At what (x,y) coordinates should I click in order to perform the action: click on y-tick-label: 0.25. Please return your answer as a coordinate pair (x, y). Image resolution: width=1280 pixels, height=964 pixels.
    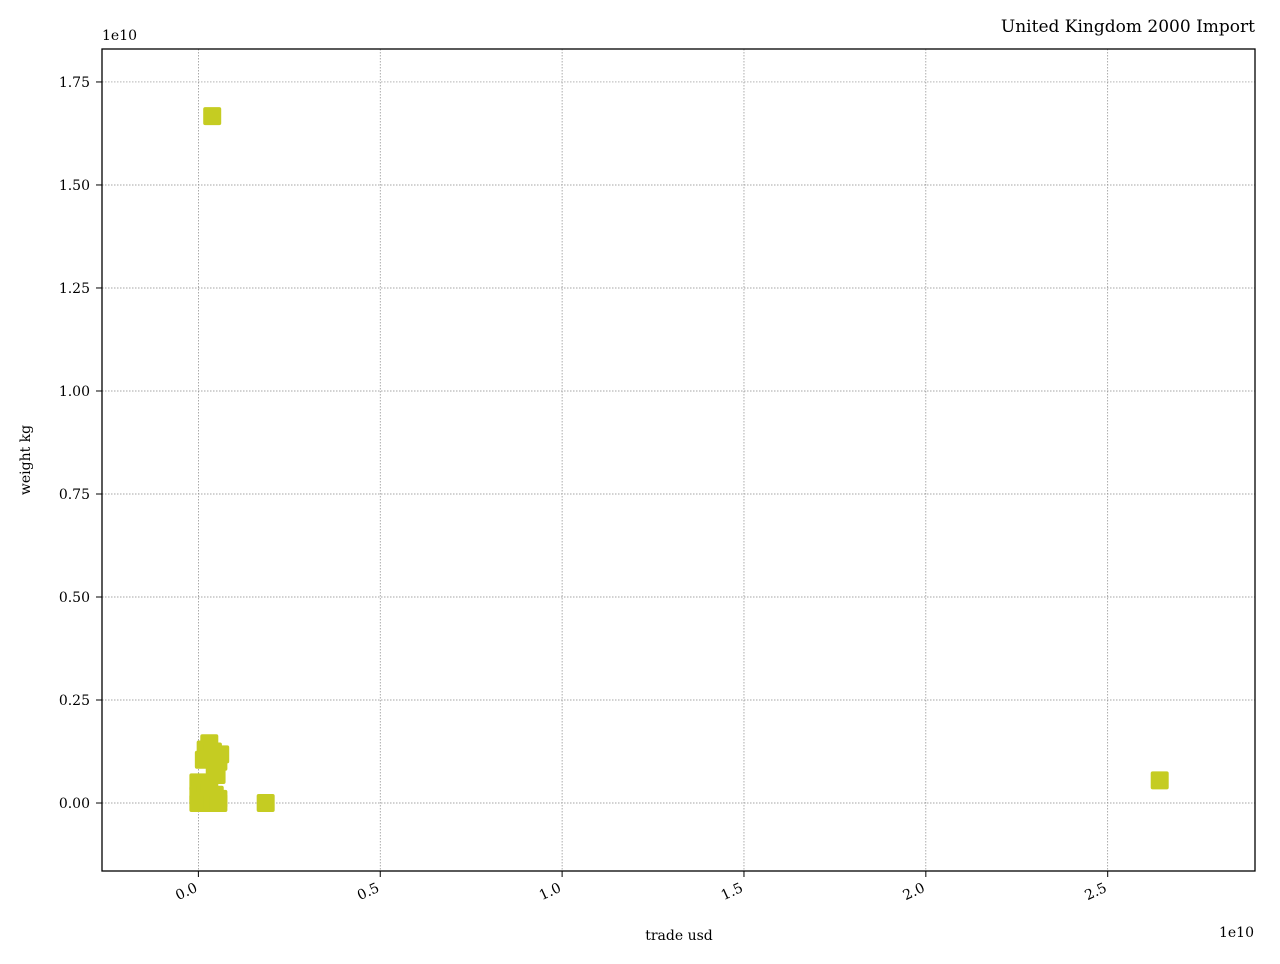
    Looking at the image, I should click on (74, 701).